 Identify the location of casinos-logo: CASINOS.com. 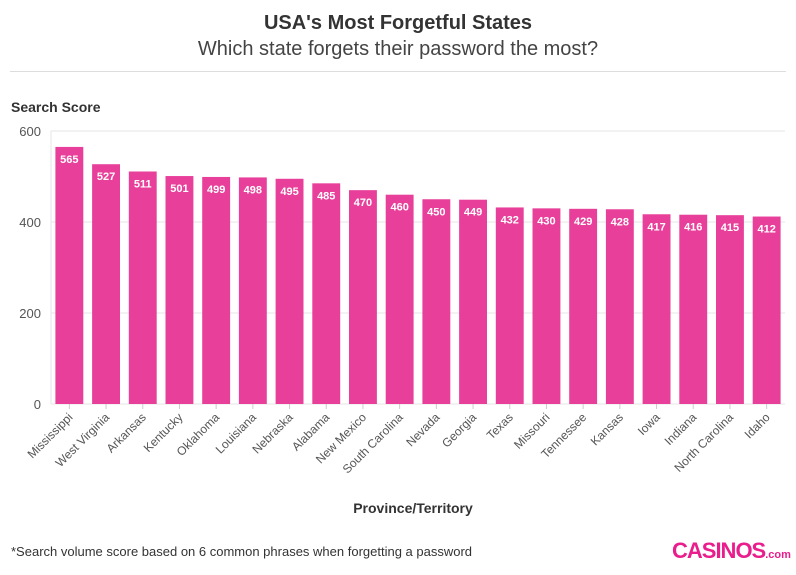
(731, 551).